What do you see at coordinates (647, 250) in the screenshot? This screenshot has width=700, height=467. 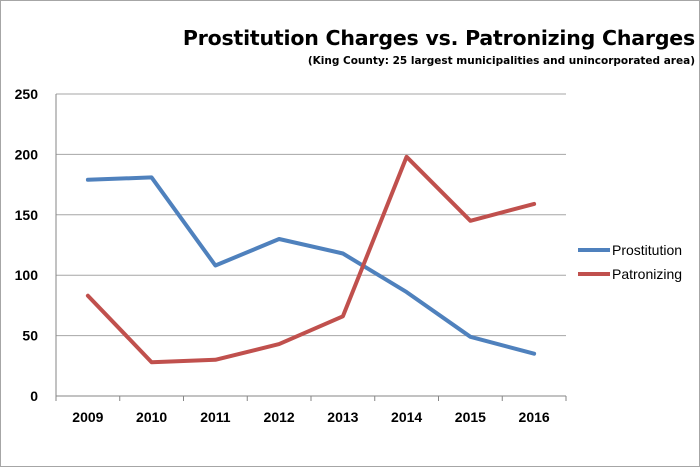 I see `legend-label-prostitution: Prostitution` at bounding box center [647, 250].